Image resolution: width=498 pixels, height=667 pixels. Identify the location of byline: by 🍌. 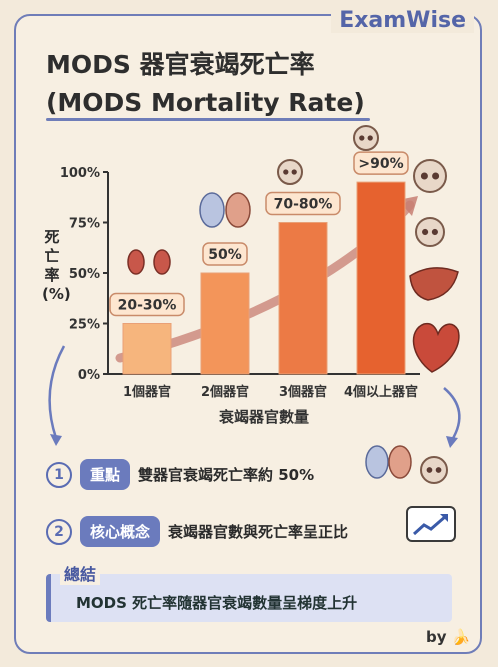
(448, 637).